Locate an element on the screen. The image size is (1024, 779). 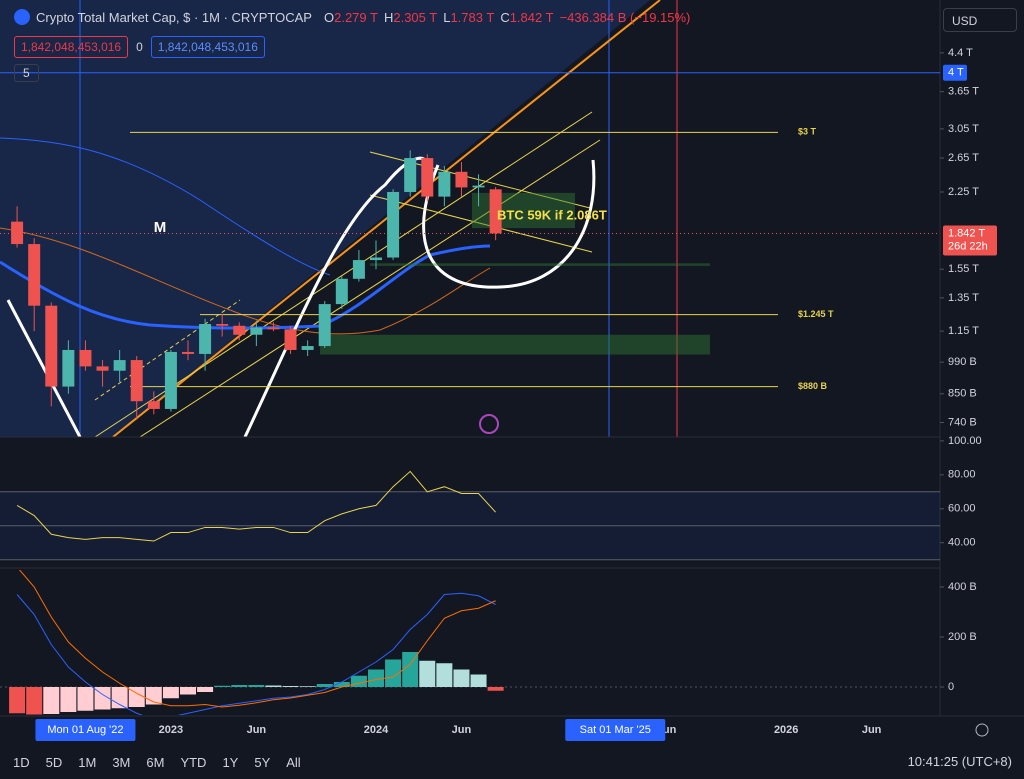
indicators-toggle: 5 is located at coordinates (26, 73).